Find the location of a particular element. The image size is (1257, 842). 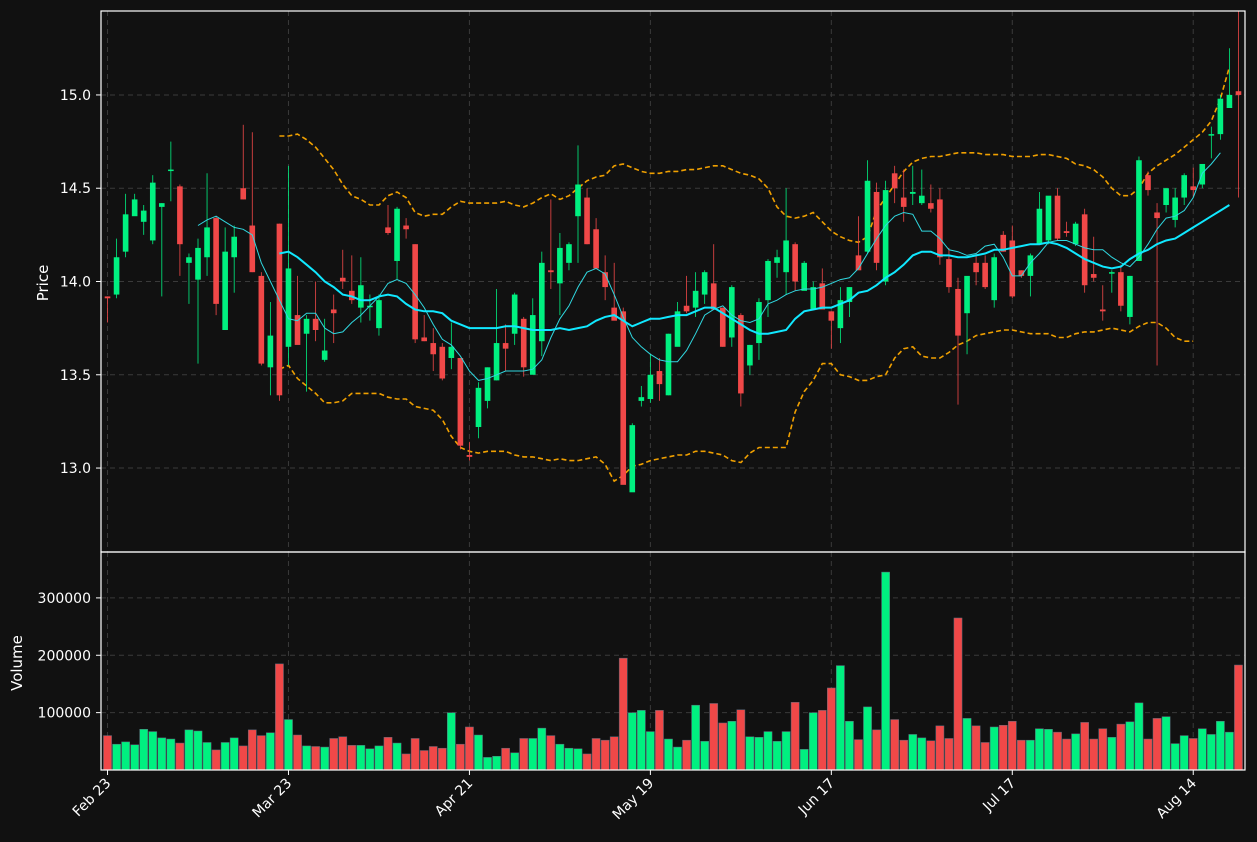

price-axis-ticks: 13.0 13.5 14.0 14.5 15.0 is located at coordinates (80, 282).